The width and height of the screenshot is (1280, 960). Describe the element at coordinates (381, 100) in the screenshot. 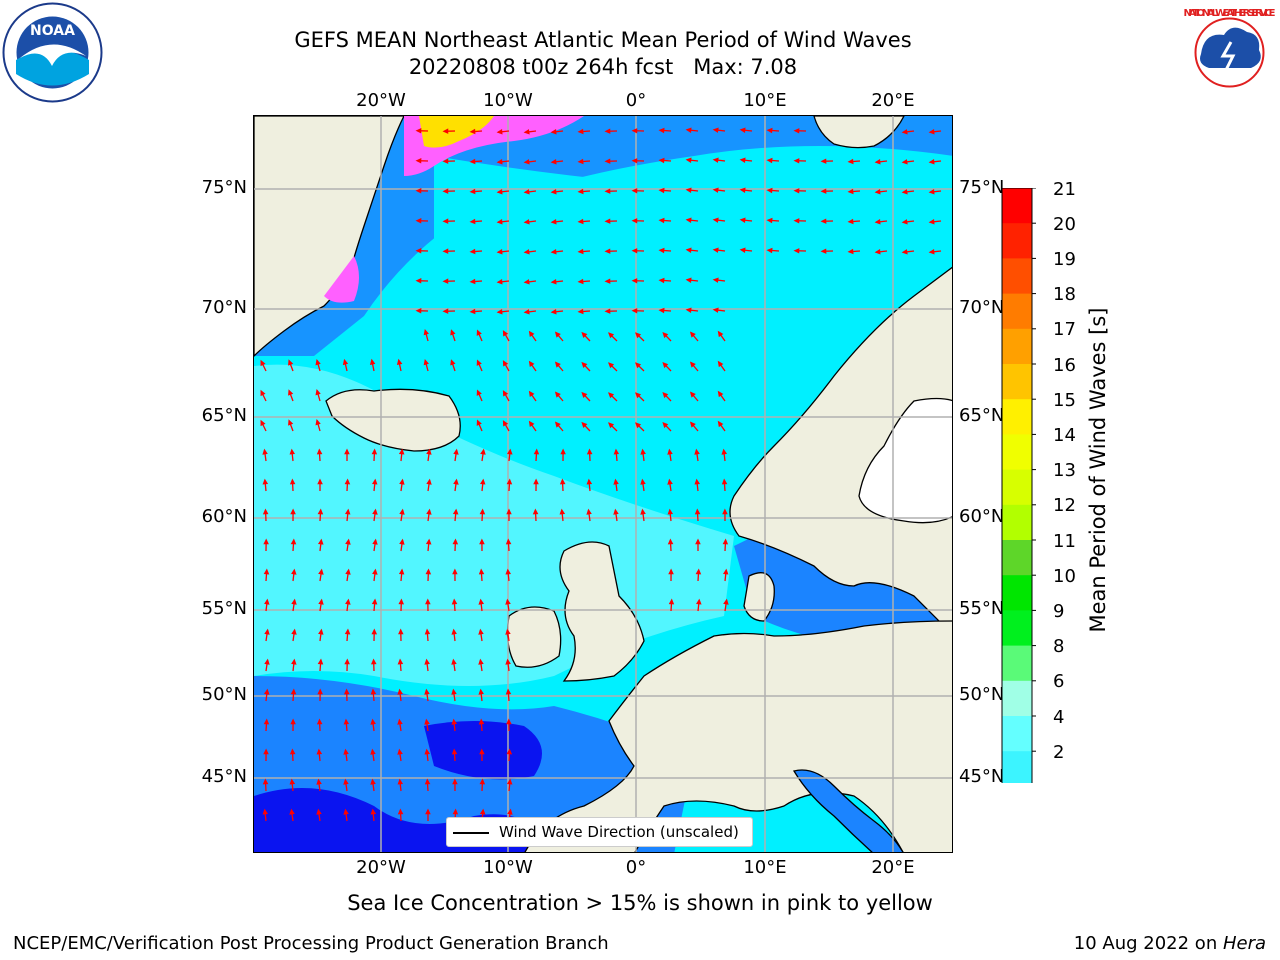

I see `lon-tick-top: 20°W` at that location.